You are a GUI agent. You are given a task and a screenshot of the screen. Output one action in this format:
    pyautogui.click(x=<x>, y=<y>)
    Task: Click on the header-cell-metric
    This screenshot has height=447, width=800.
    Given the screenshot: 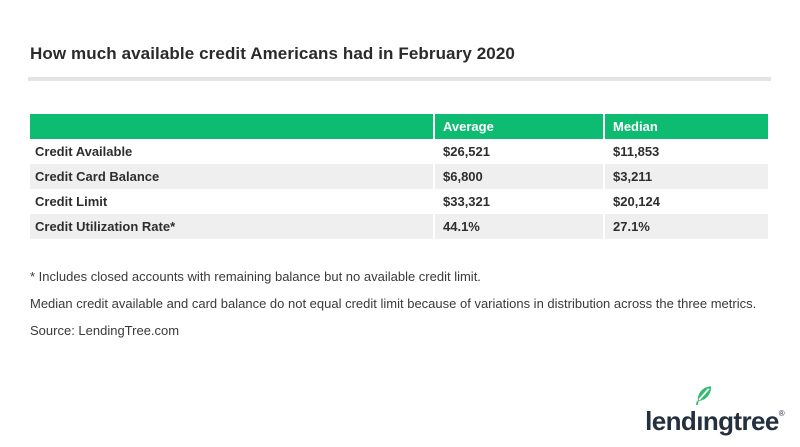 What is the action you would take?
    pyautogui.click(x=231, y=126)
    